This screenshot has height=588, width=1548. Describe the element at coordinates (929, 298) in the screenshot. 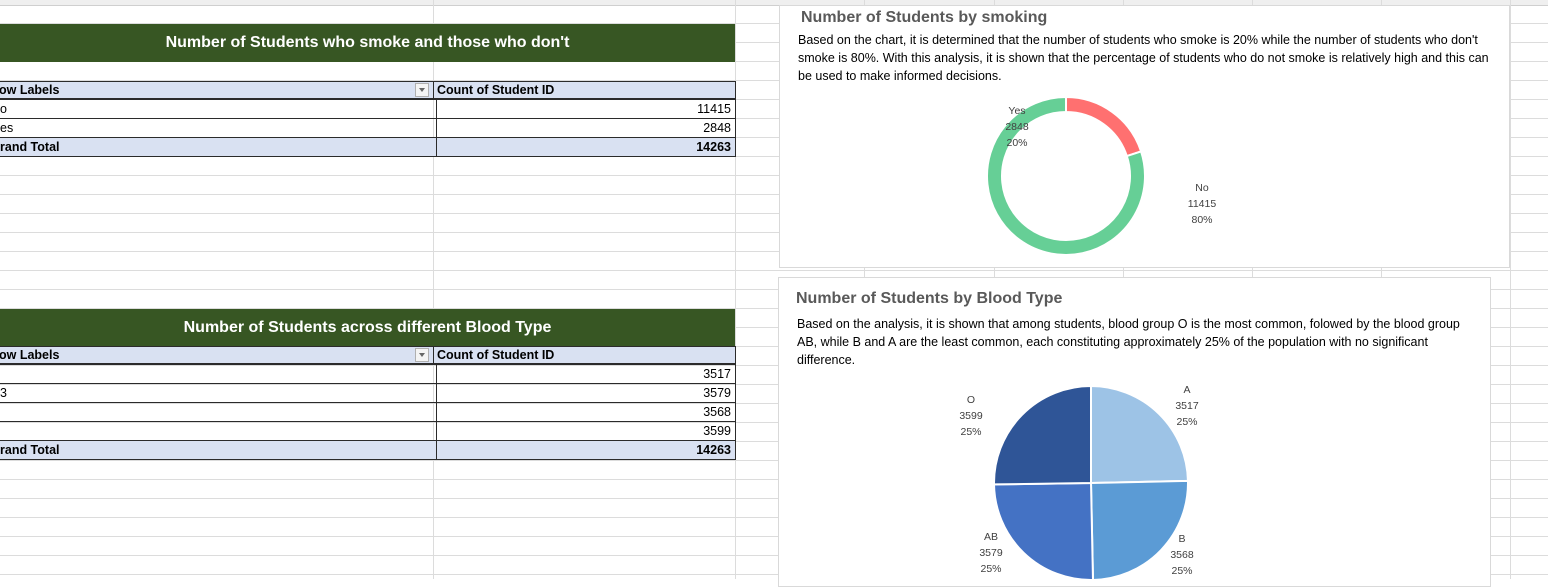

I see `blood-chart-title: Number of Students by Blood Type` at that location.